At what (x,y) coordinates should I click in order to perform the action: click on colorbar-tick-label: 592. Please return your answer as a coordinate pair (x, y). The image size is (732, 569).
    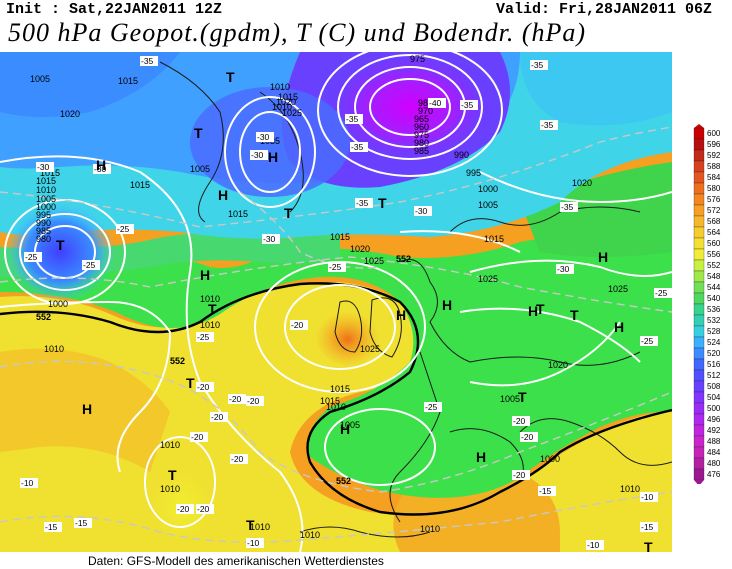
    Looking at the image, I should click on (714, 155).